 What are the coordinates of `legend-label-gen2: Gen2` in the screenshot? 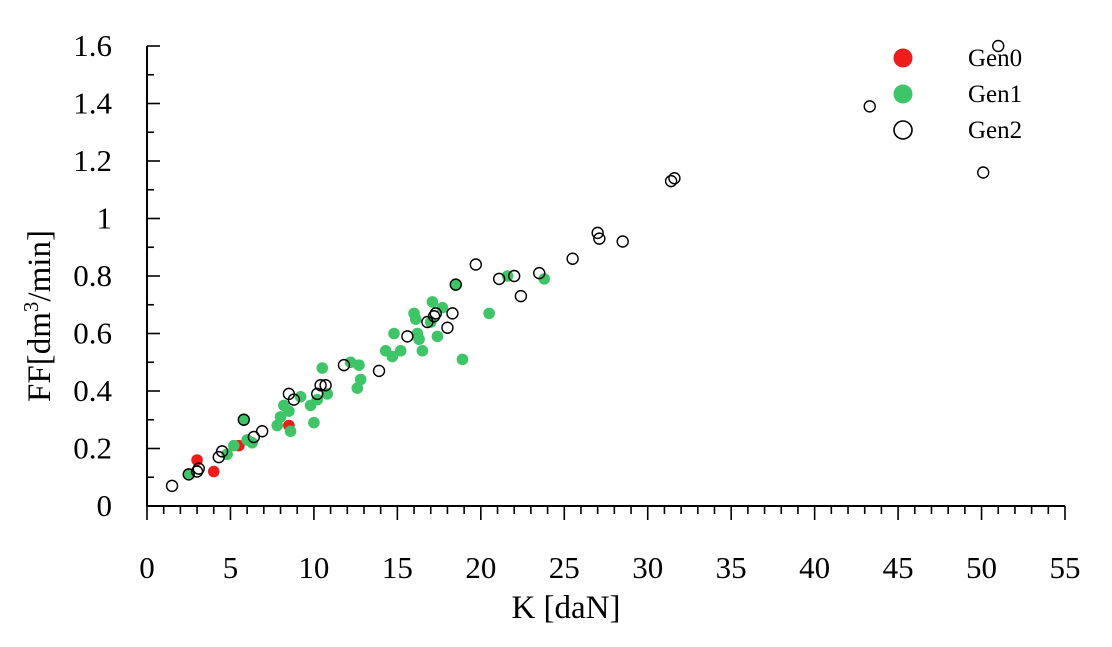 It's located at (995, 130).